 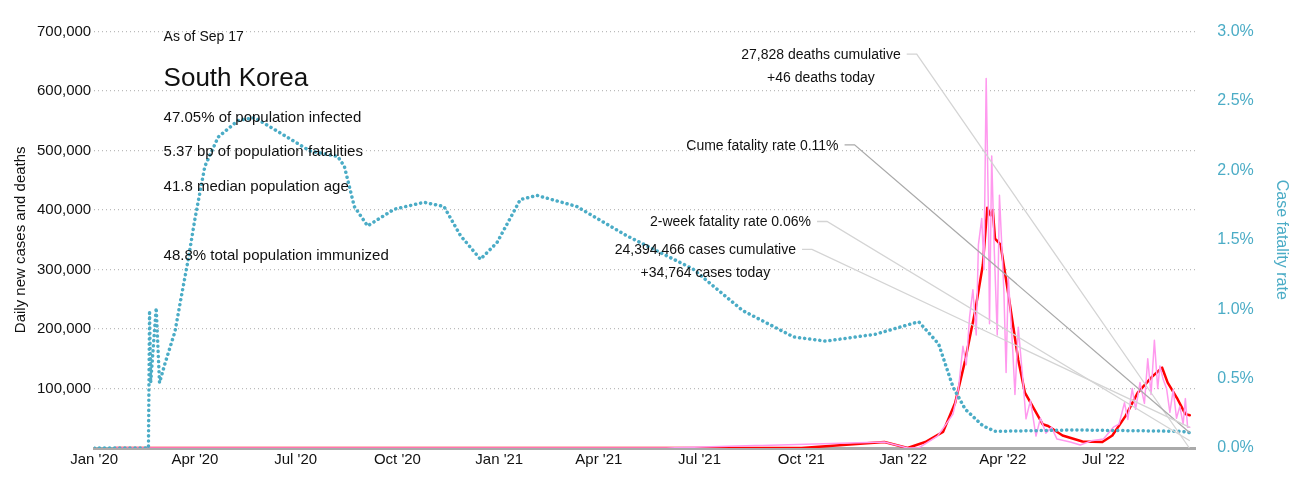 What do you see at coordinates (1235, 239) in the screenshot?
I see `y2-tick-label: 1.5%` at bounding box center [1235, 239].